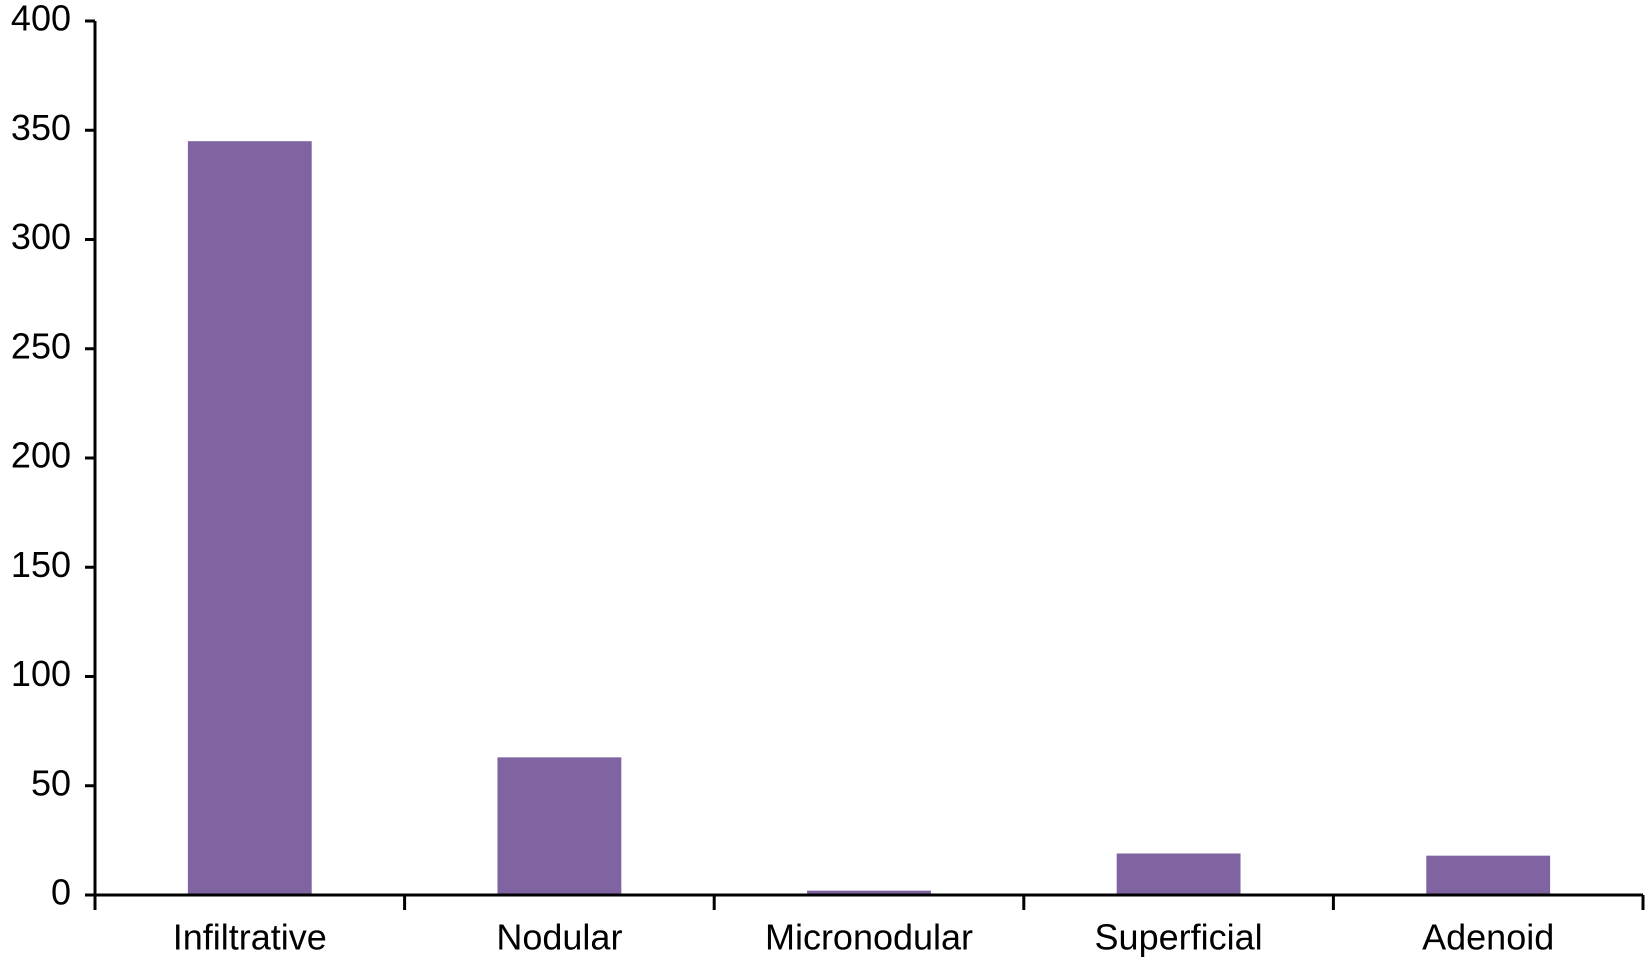  I want to click on y-tick-label: 150, so click(41, 564).